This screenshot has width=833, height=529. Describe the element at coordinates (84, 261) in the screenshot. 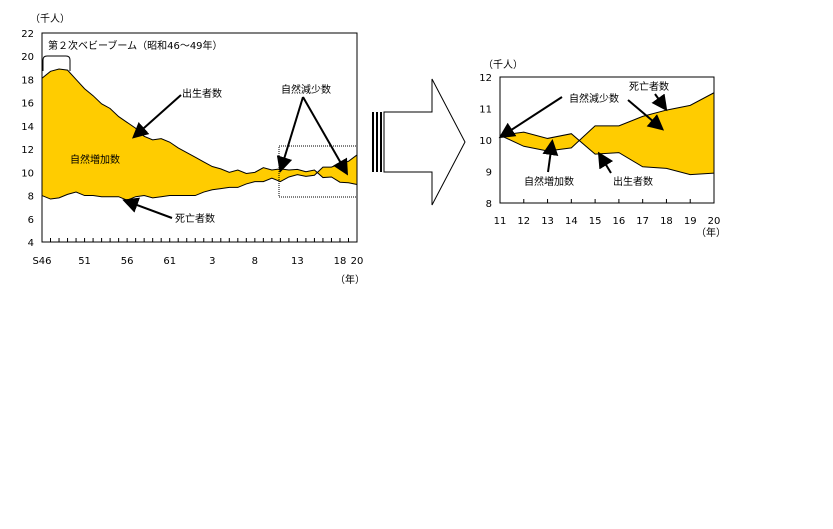

I see `x-tick-label: 51` at that location.